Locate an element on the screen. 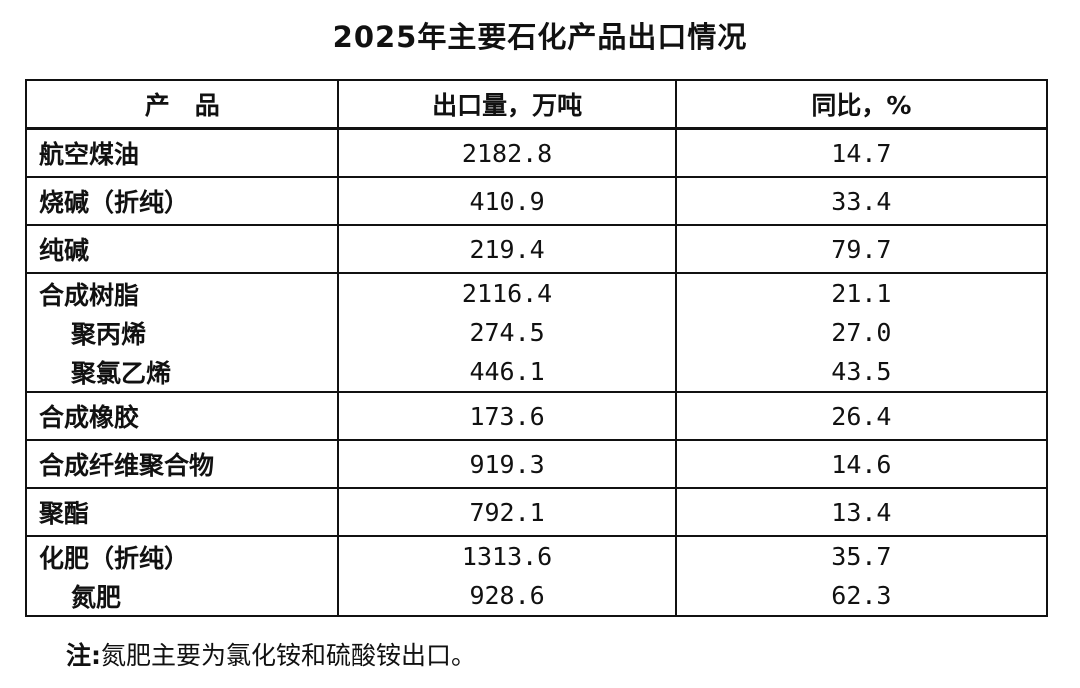 The height and width of the screenshot is (688, 1080). yoy-cell: 14.6 is located at coordinates (861, 464).